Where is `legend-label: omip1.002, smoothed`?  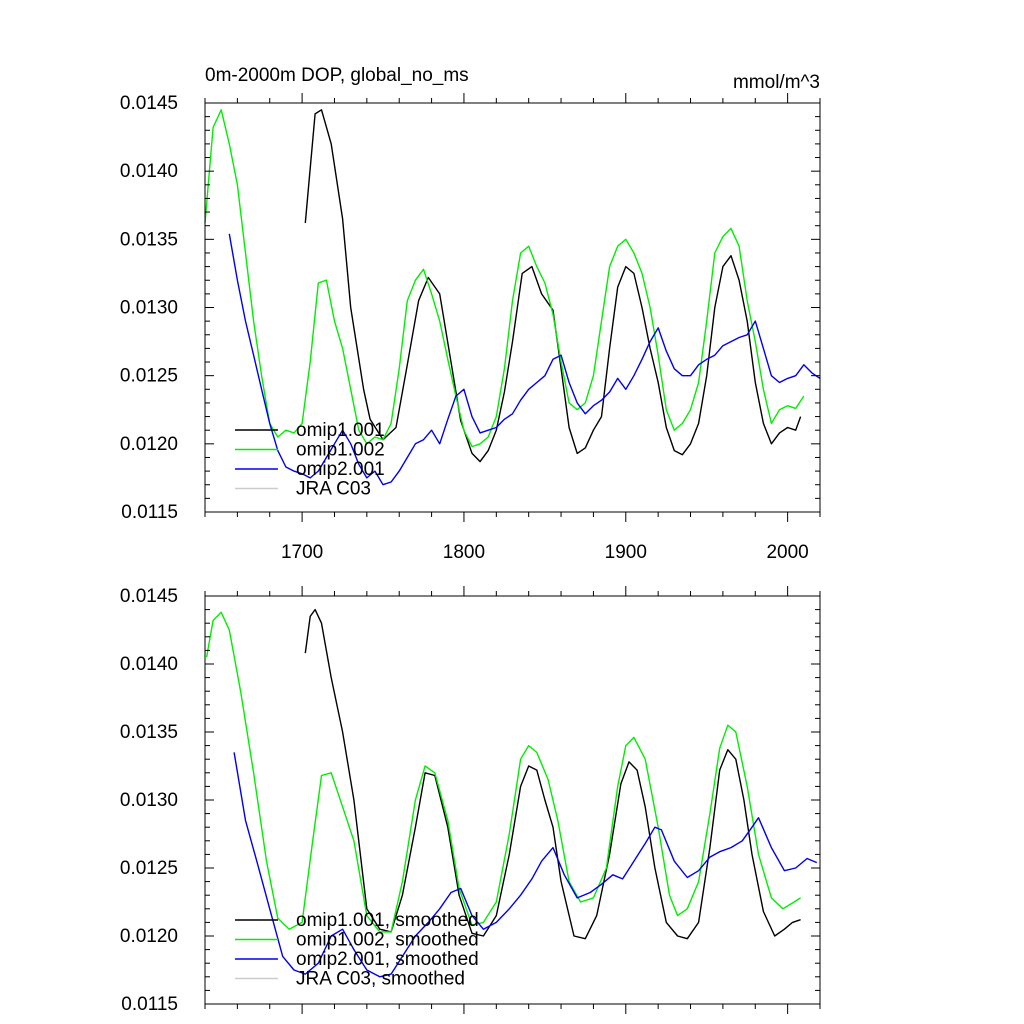 legend-label: omip1.002, smoothed is located at coordinates (387, 940).